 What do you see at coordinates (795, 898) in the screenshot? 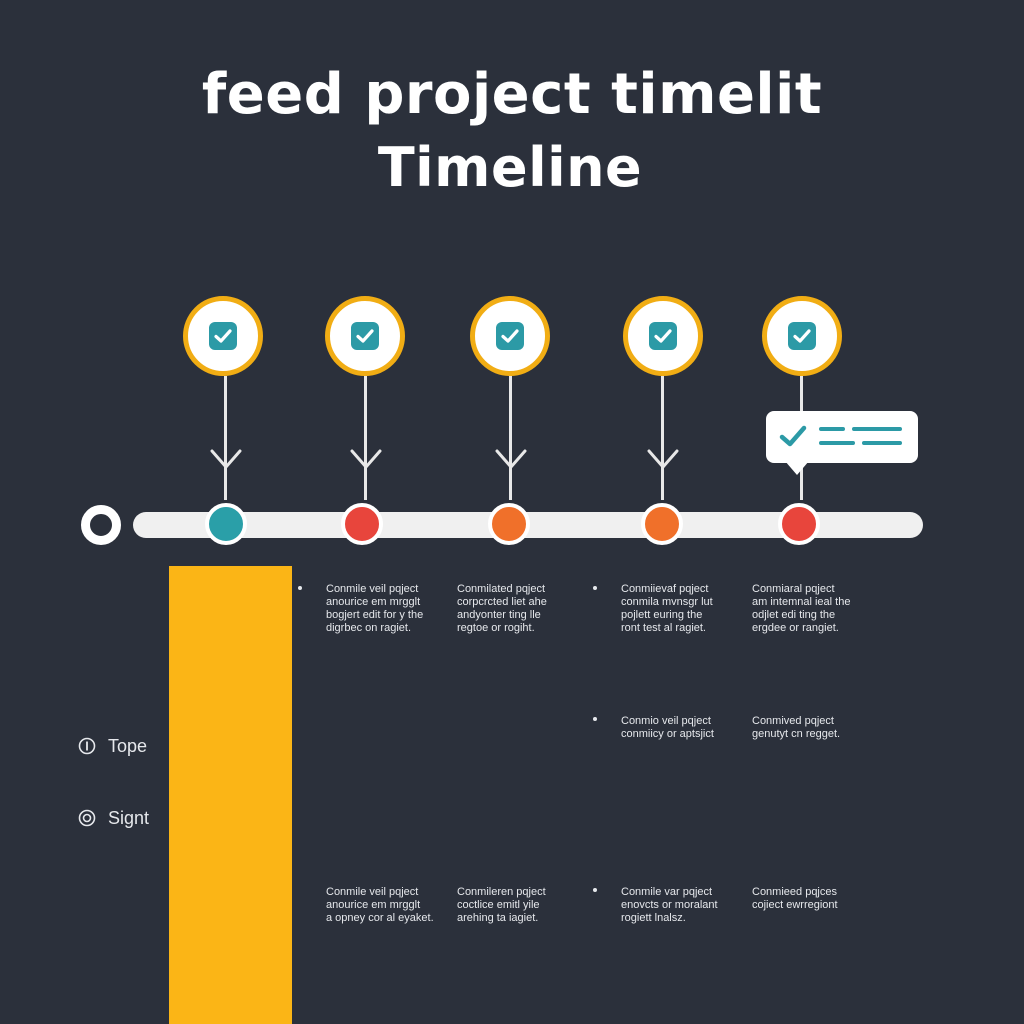
I see `milestone-note: Conmieed pqjces cojiect ewrregiont` at bounding box center [795, 898].